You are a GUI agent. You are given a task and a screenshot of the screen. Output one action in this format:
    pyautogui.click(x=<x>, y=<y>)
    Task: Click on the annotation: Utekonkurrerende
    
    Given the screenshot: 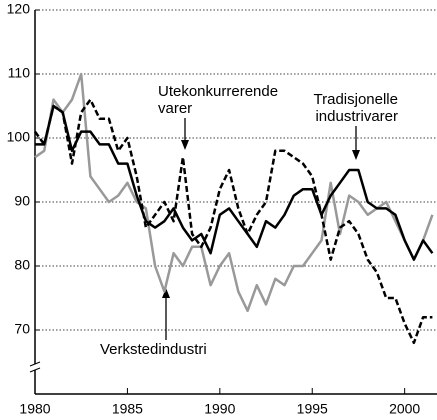 What is the action you would take?
    pyautogui.click(x=218, y=91)
    